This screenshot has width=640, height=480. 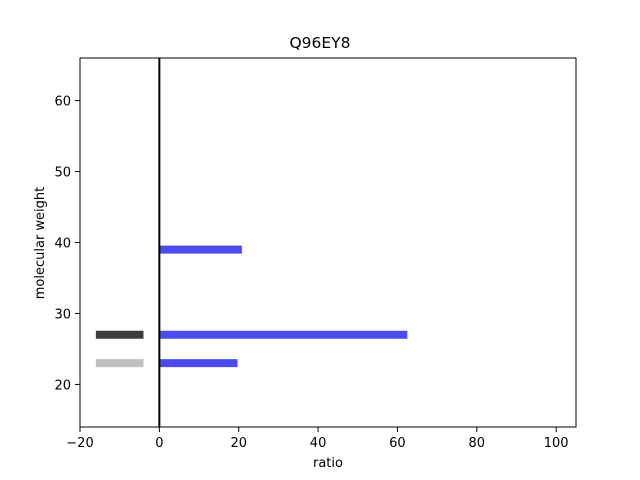 I want to click on x-tick-label: 40, so click(x=318, y=443).